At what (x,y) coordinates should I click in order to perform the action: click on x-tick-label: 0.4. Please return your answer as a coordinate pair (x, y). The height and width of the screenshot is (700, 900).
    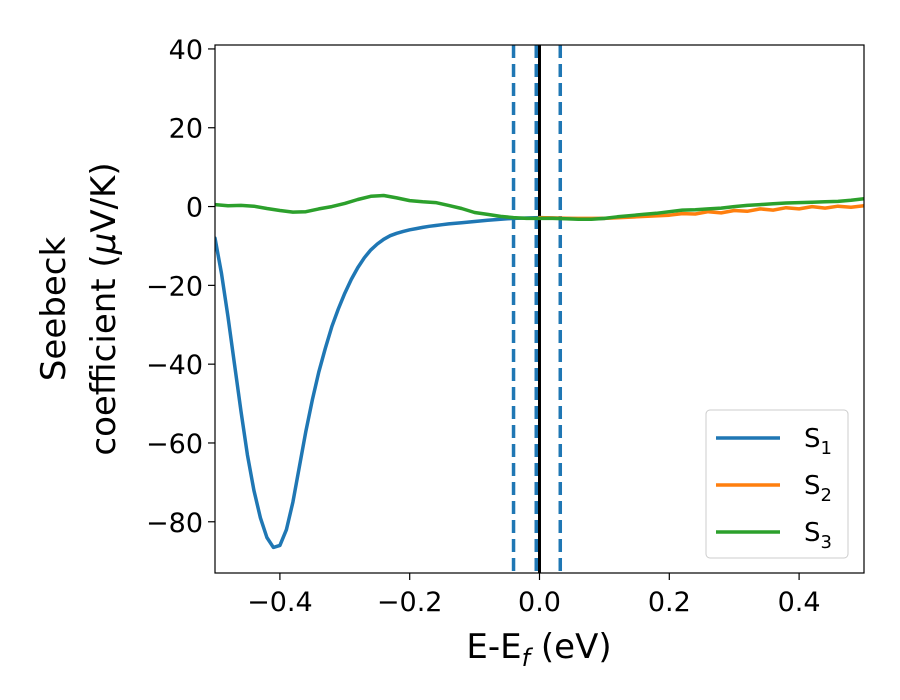
    Looking at the image, I should click on (799, 602).